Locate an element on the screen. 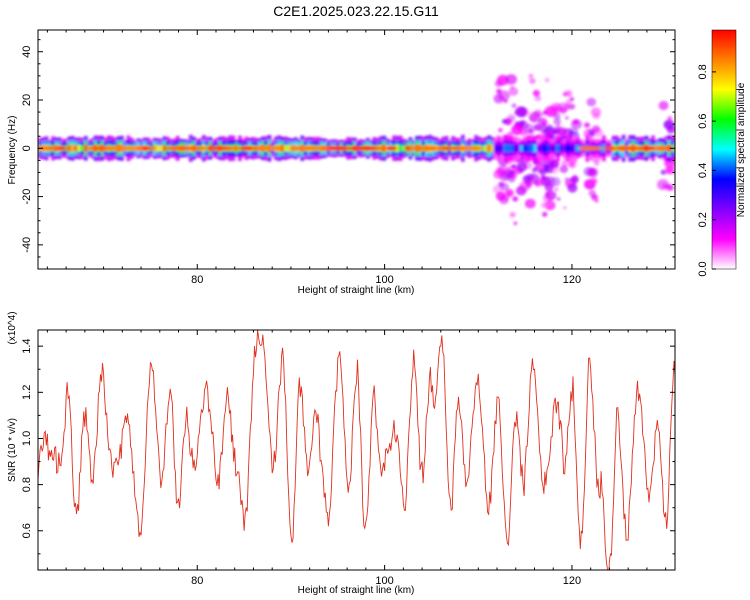 This screenshot has height=600, width=750. snr-x-tick-label: 100 is located at coordinates (384, 581).